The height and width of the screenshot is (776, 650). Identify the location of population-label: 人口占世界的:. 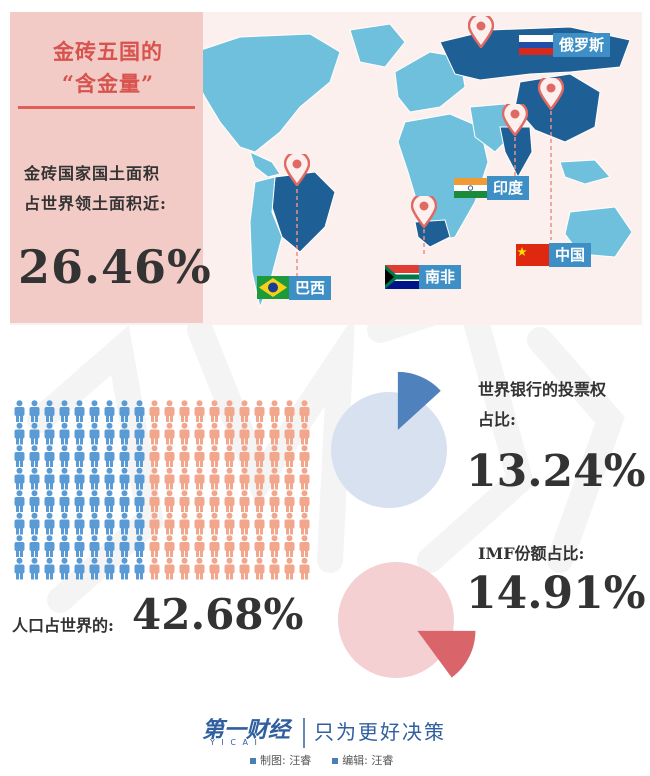
(63, 625).